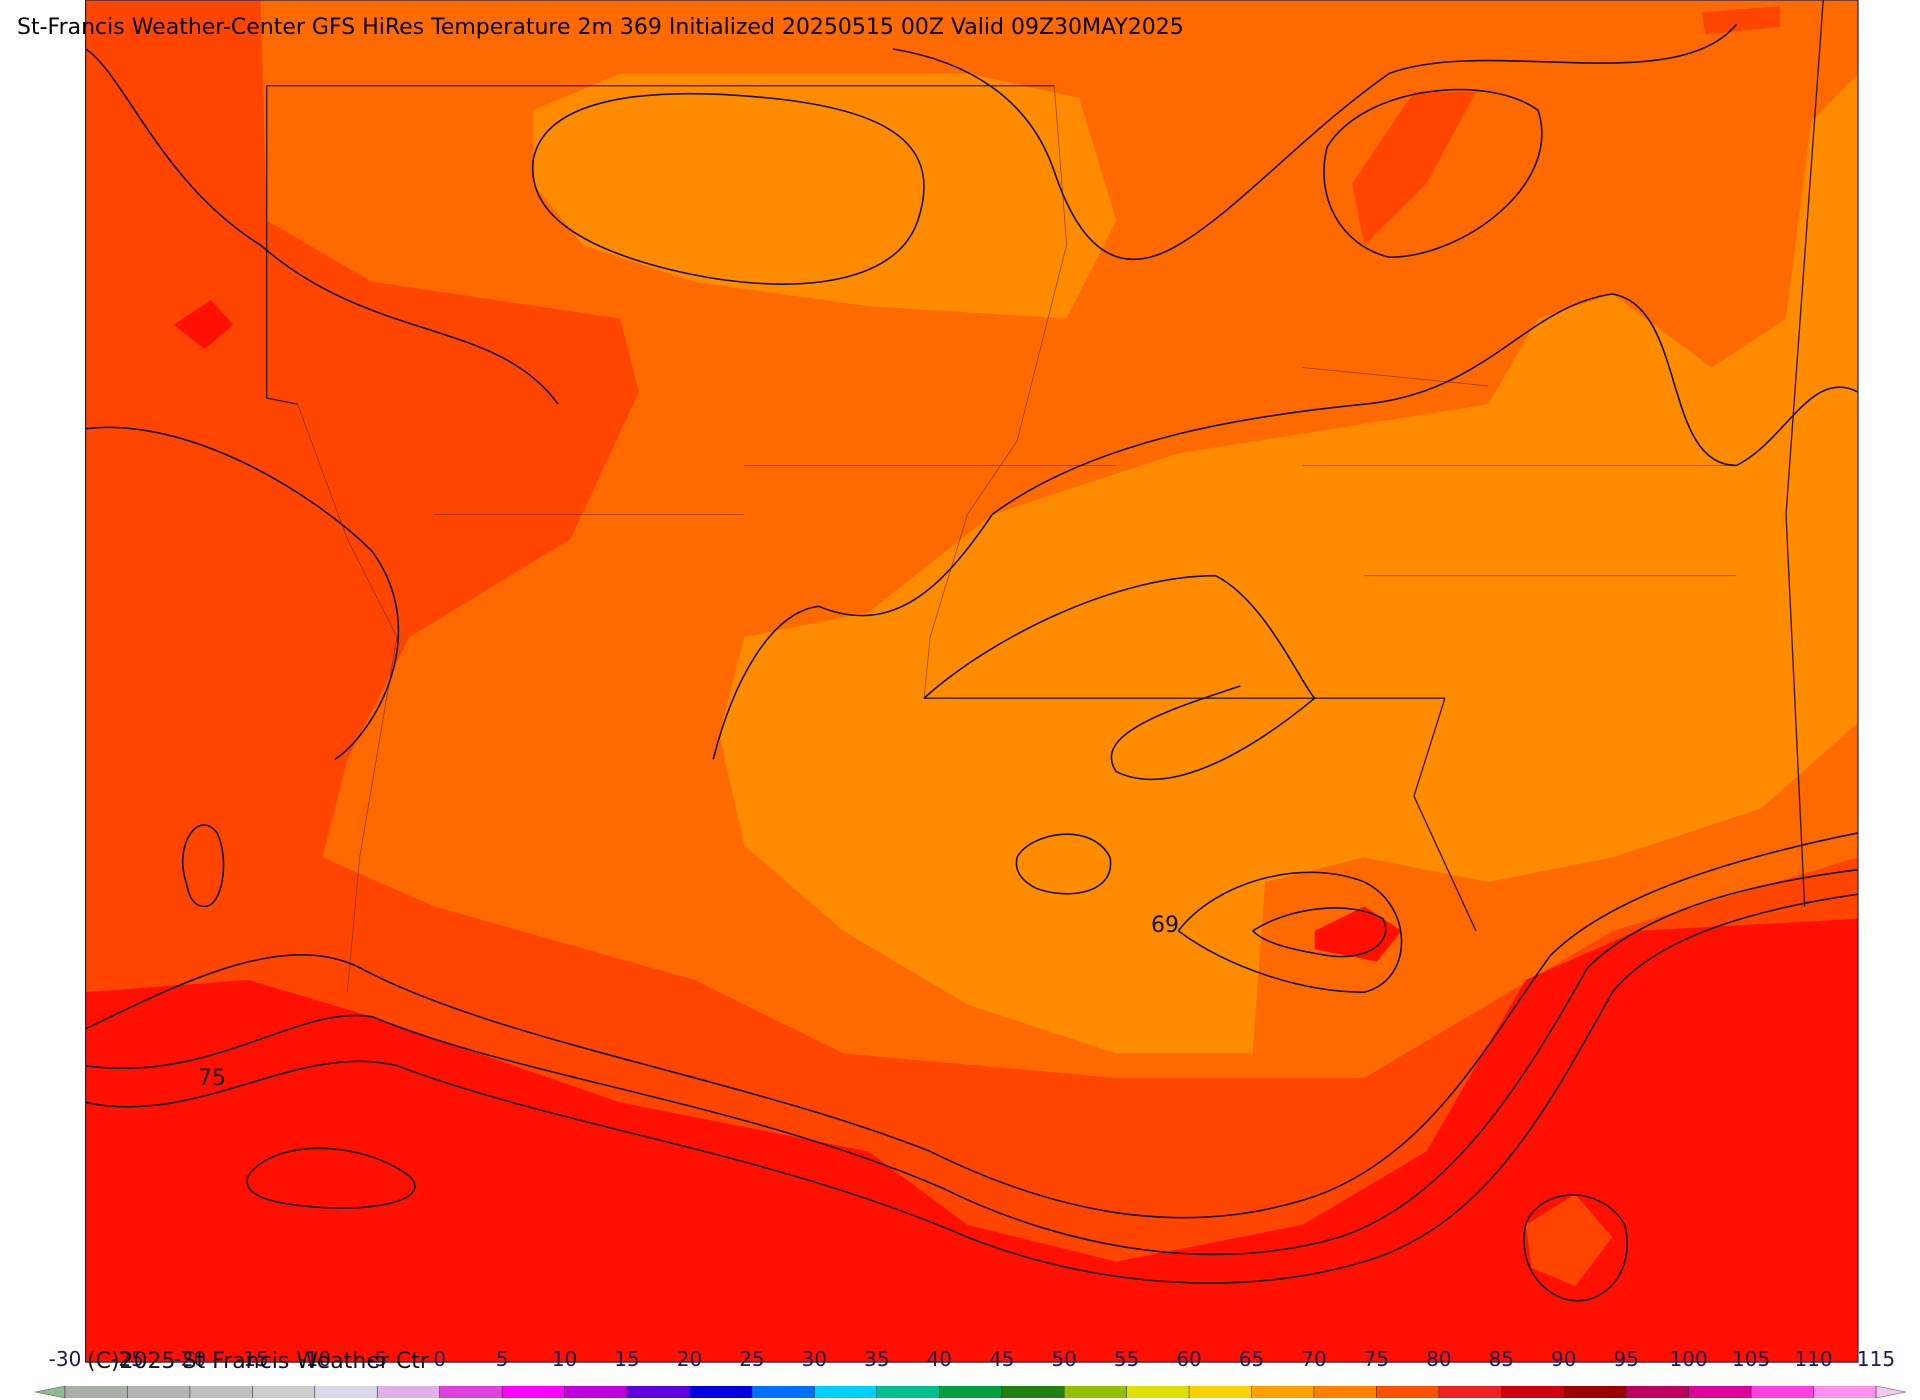  Describe the element at coordinates (212, 1078) in the screenshot. I see `contour-label: 75` at that location.